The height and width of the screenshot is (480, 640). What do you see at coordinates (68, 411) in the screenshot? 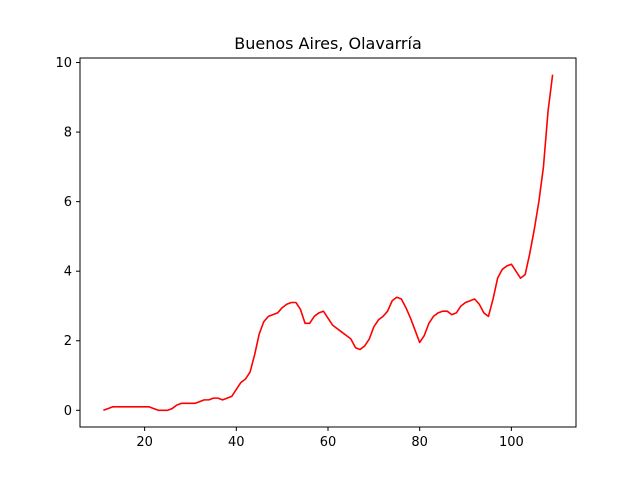
I see `y-tick-label: 0` at bounding box center [68, 411].